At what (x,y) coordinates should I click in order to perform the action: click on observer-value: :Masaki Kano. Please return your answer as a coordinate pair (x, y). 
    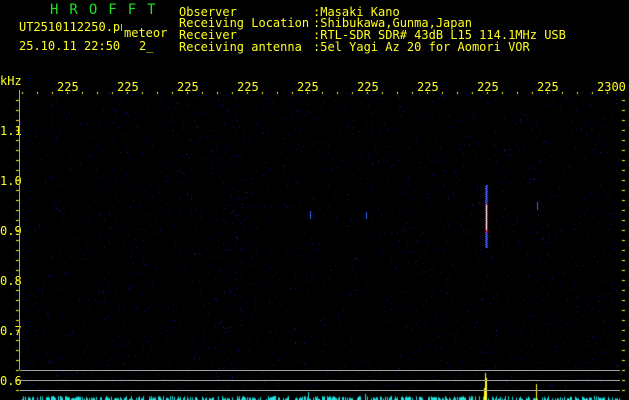
    Looking at the image, I should click on (356, 12).